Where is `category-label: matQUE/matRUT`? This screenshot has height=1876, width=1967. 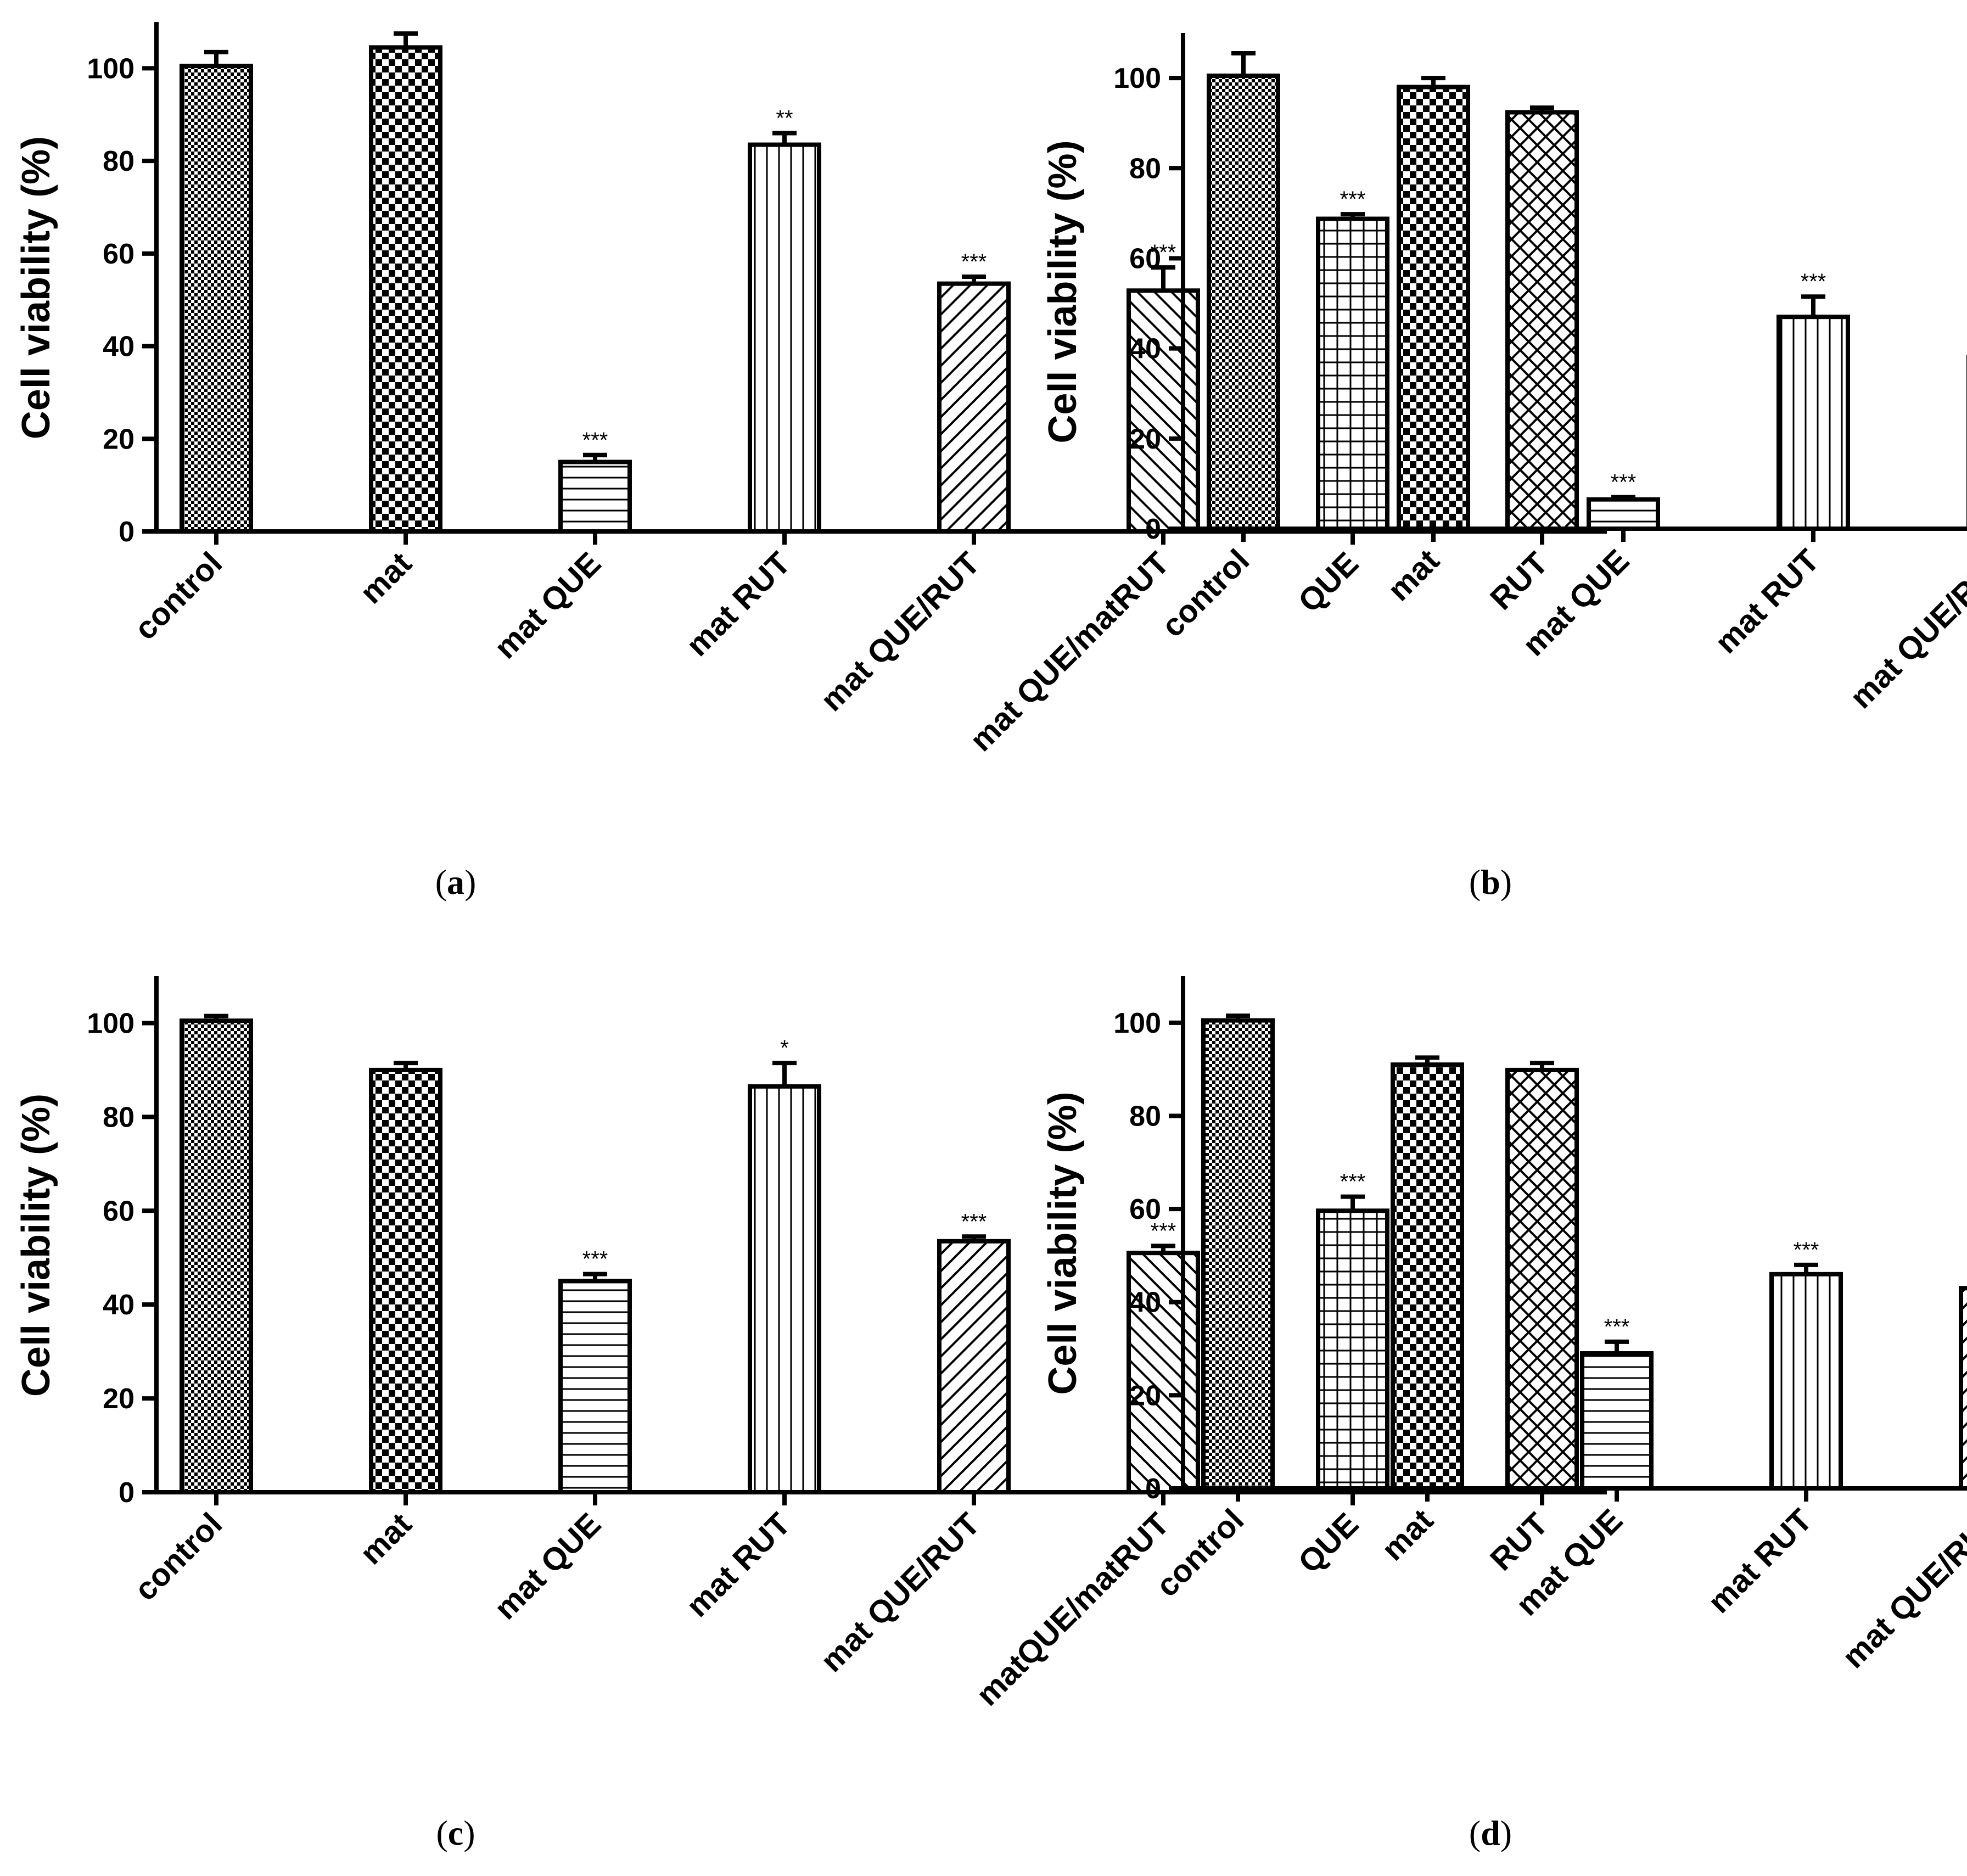
category-label: matQUE/matRUT is located at coordinates (1073, 1609).